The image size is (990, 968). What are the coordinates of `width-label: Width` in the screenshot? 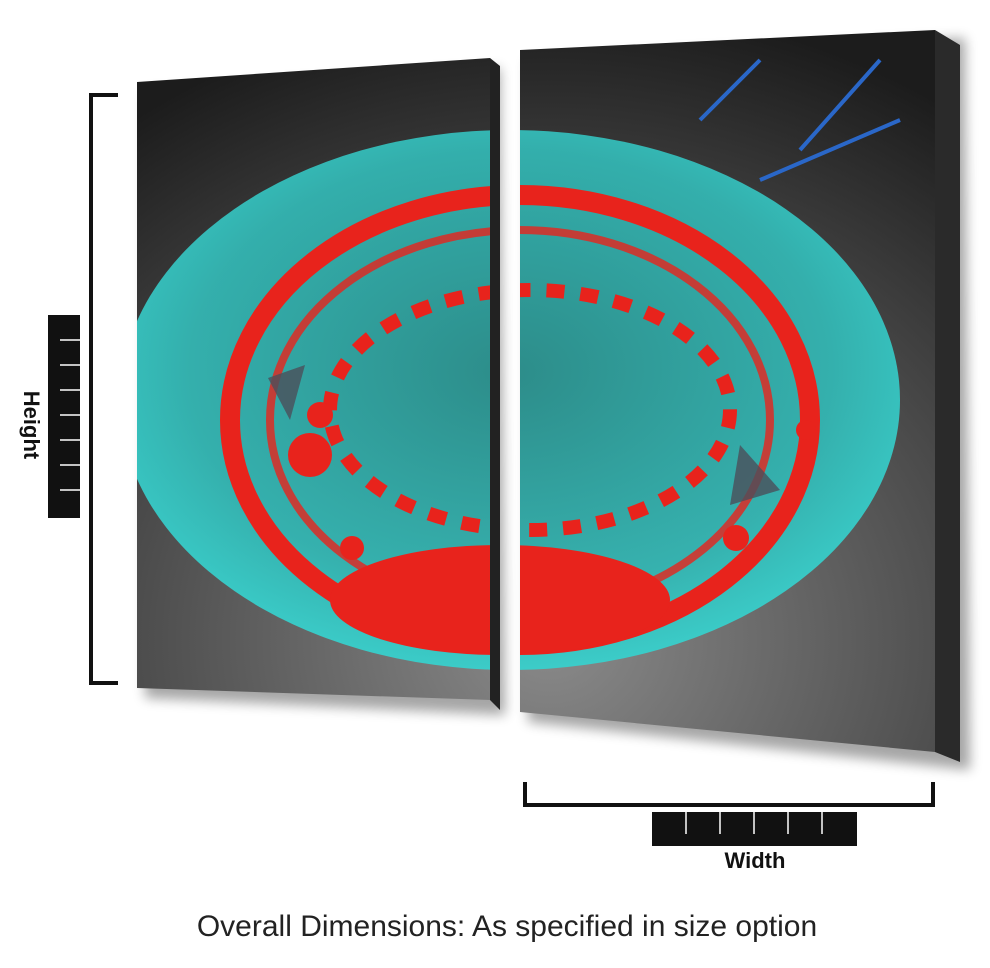 It's located at (755, 860).